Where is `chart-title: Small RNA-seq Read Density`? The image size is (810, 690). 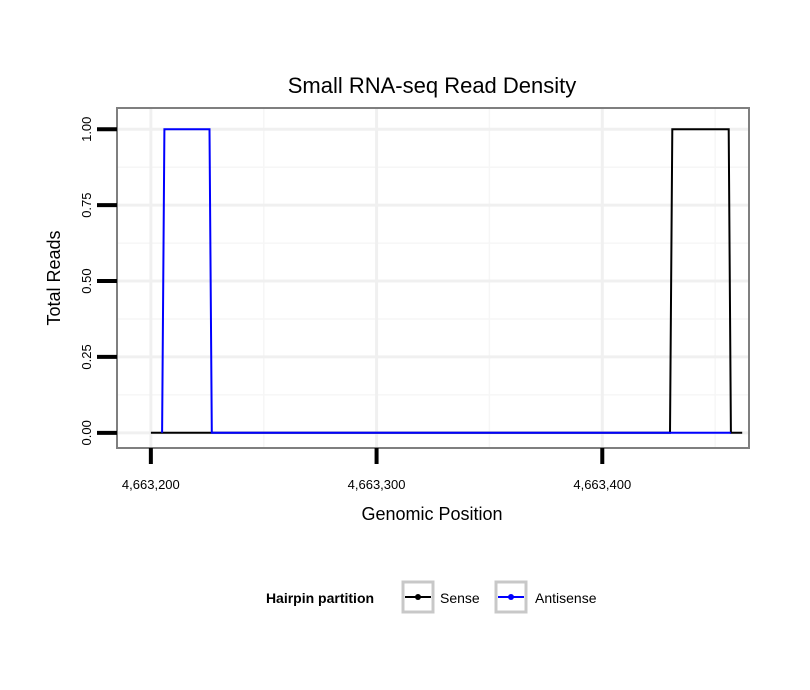
chart-title: Small RNA-seq Read Density is located at coordinates (432, 85).